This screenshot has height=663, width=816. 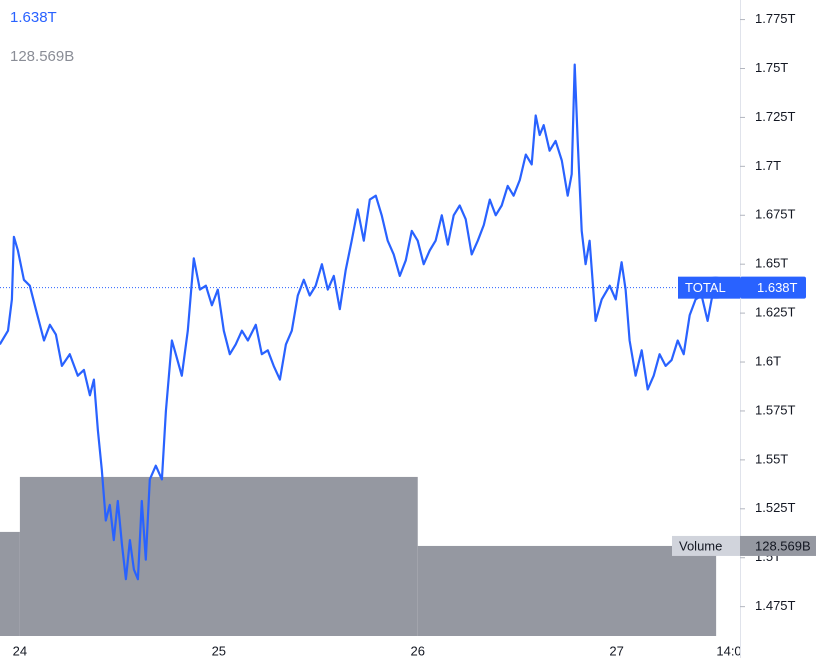 I want to click on price-badge-label: 1.638T, so click(x=777, y=287).